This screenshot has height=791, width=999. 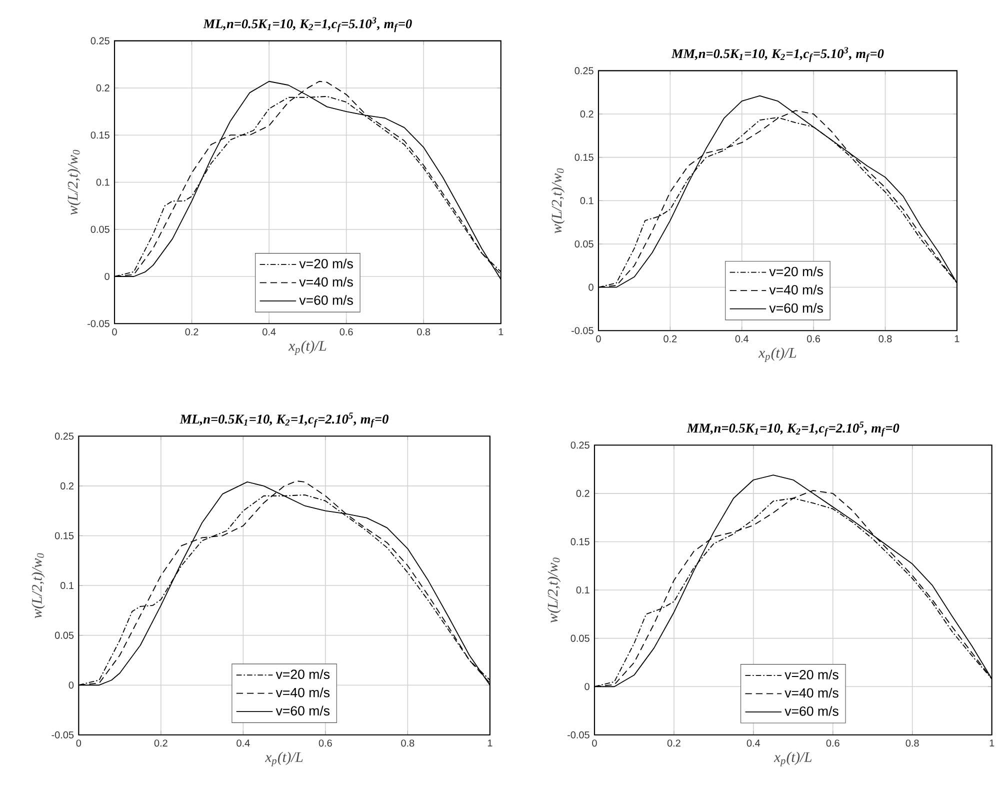 I want to click on chart-title: ML,n=0.5K$_{1}$=10, K$_{2}$=1,c$_{f}$=5.10$^{3}$, m$_{f}$=0, so click(x=307, y=24).